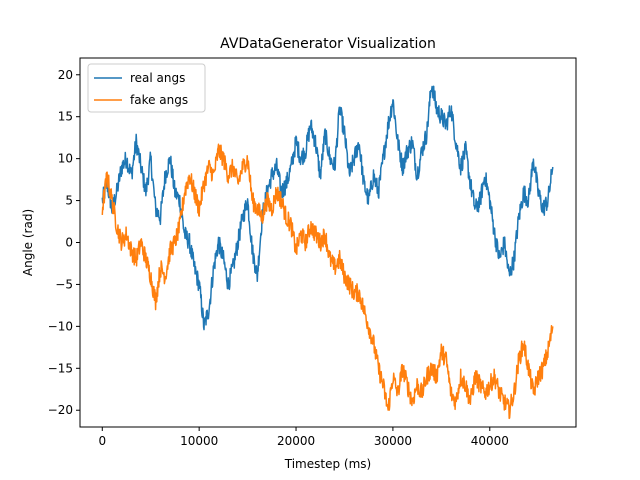 The height and width of the screenshot is (480, 640). What do you see at coordinates (60, 326) in the screenshot?
I see `y-tick-label: −10` at bounding box center [60, 326].